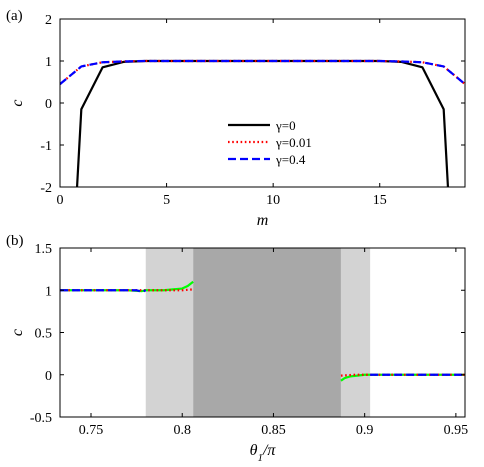  Describe the element at coordinates (263, 453) in the screenshot. I see `panel-b-xlabel: θ1/π` at that location.